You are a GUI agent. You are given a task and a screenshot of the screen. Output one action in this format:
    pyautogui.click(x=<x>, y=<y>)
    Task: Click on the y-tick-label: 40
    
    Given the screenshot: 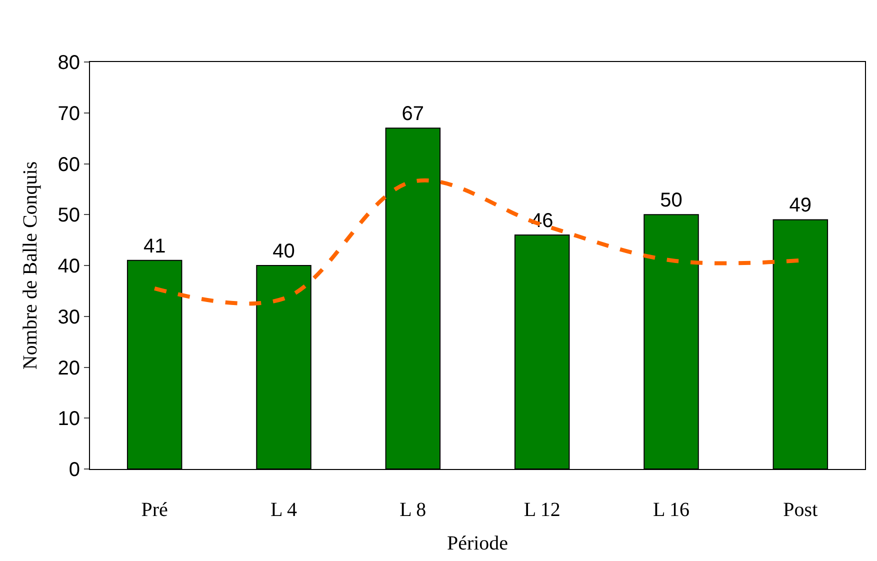 What is the action you would take?
    pyautogui.click(x=69, y=267)
    